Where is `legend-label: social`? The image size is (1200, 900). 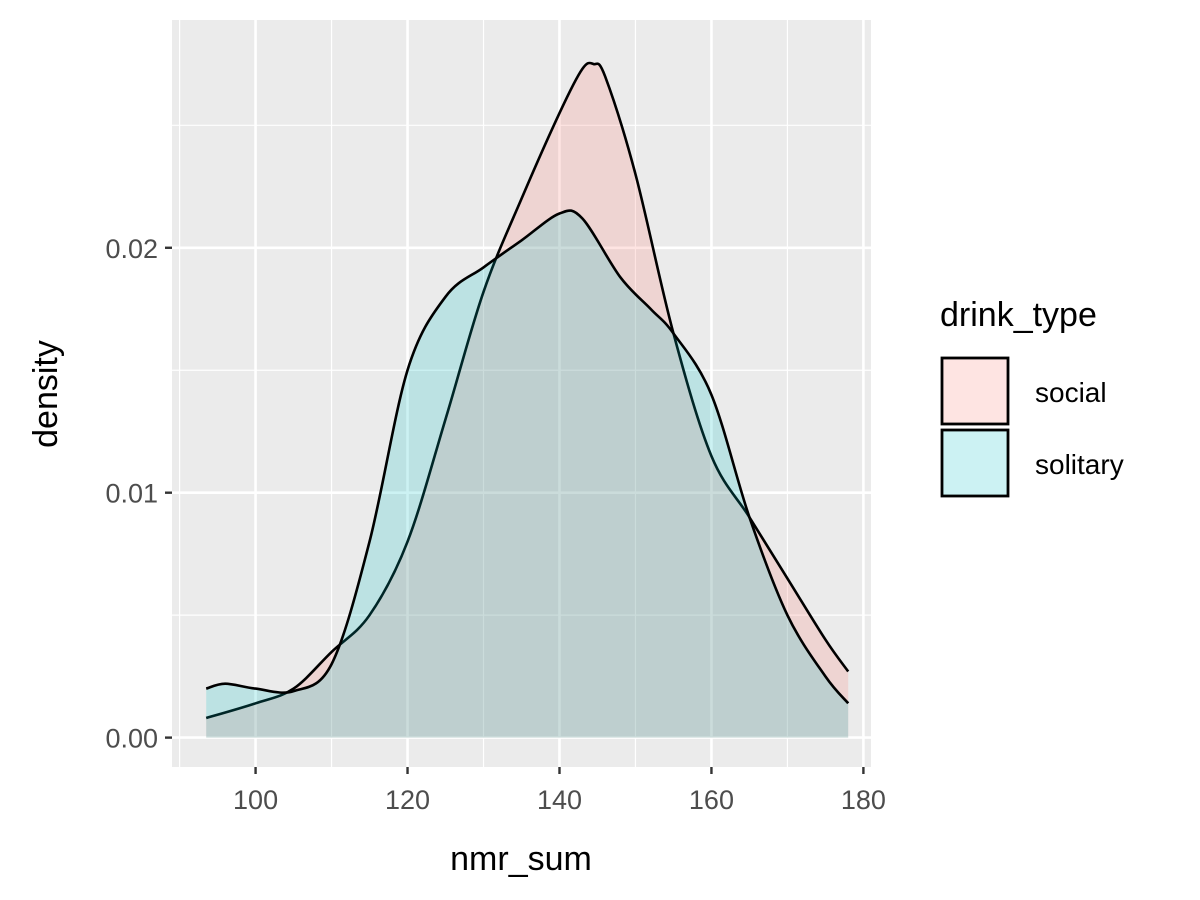
legend-label: social is located at coordinates (1071, 392).